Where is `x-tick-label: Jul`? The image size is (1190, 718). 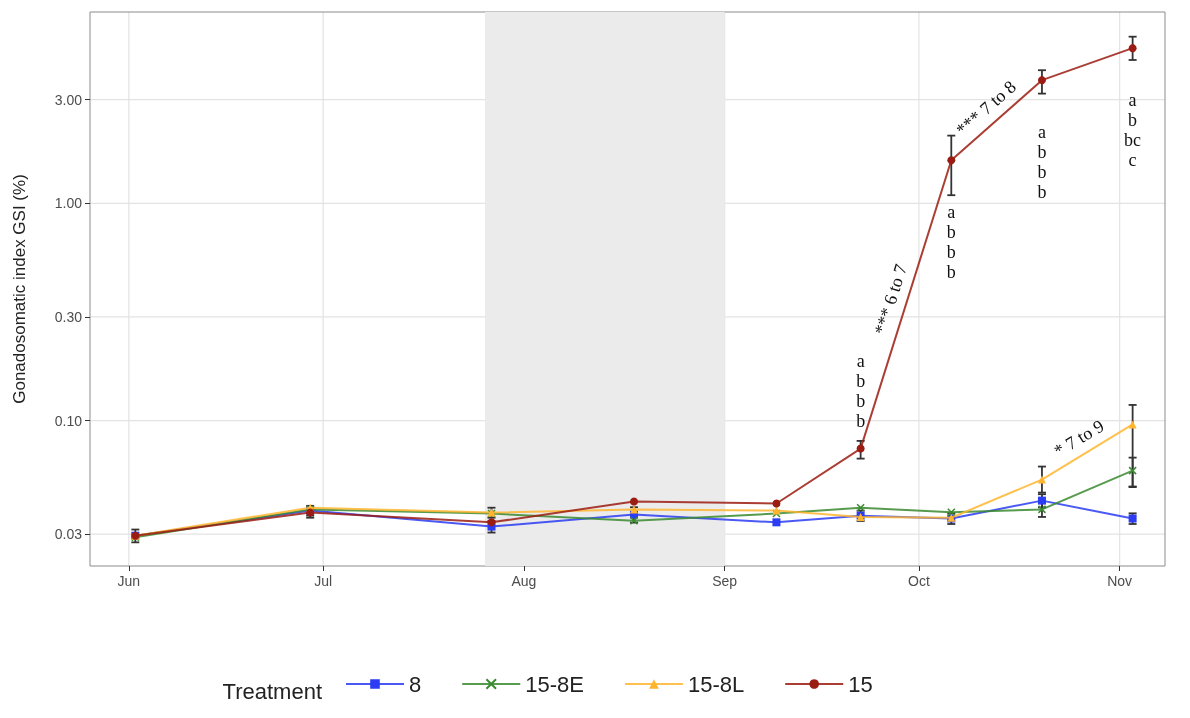 x-tick-label: Jul is located at coordinates (323, 581).